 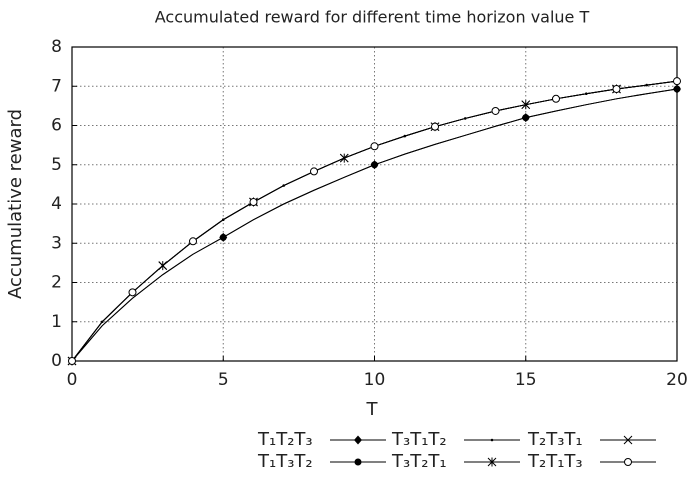 What do you see at coordinates (419, 439) in the screenshot?
I see `legend-label: T₃T₁T₂` at bounding box center [419, 439].